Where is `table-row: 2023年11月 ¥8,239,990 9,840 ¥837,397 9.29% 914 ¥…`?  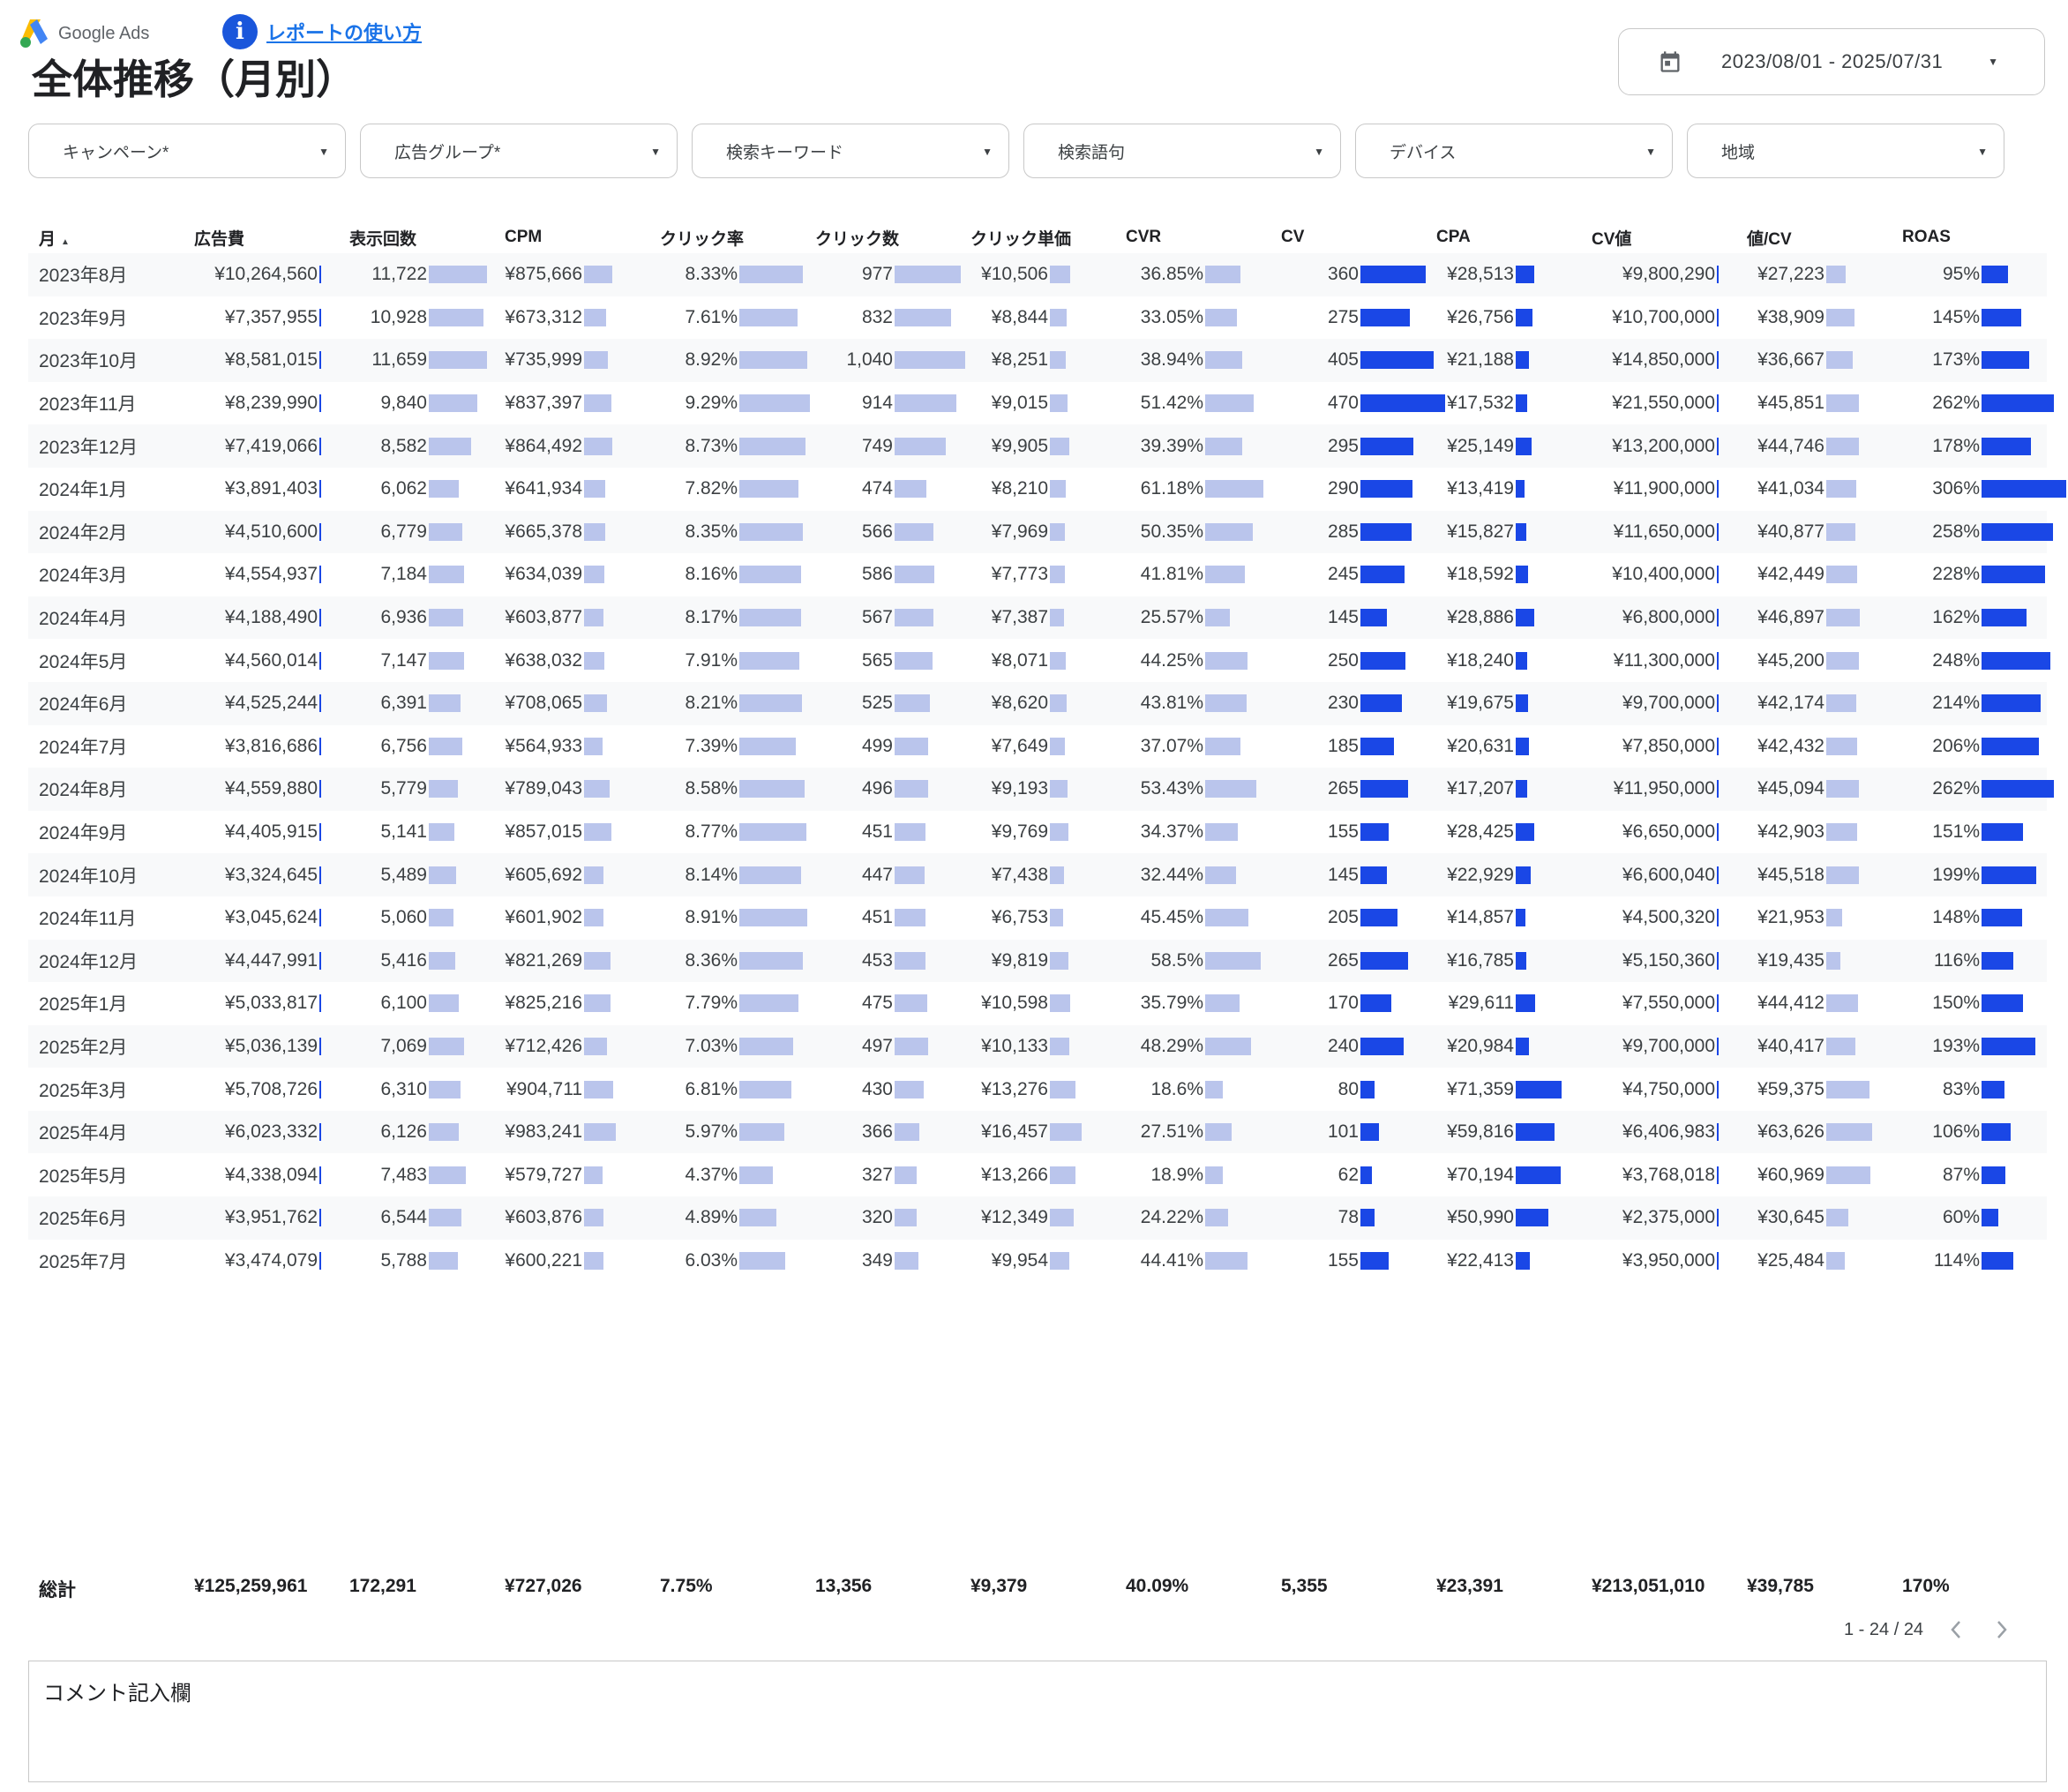 table-row: 2023年11月 ¥8,239,990 9,840 ¥837,397 9.29% 914 ¥… is located at coordinates (1041, 403).